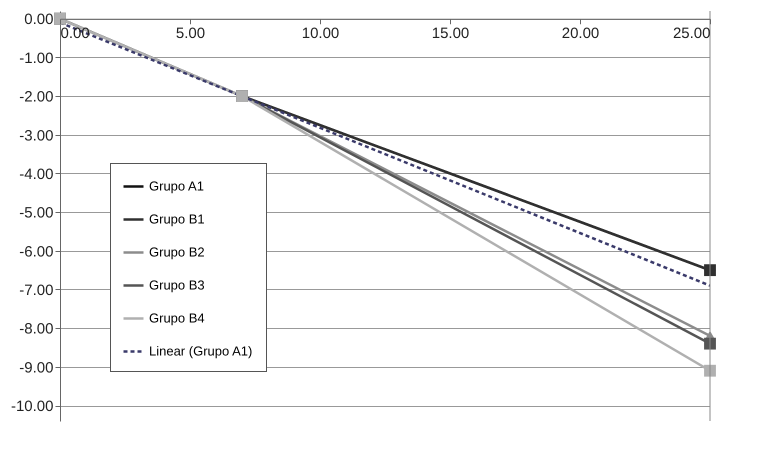 The image size is (759, 457). I want to click on legend-label: Grupo B2, so click(177, 252).